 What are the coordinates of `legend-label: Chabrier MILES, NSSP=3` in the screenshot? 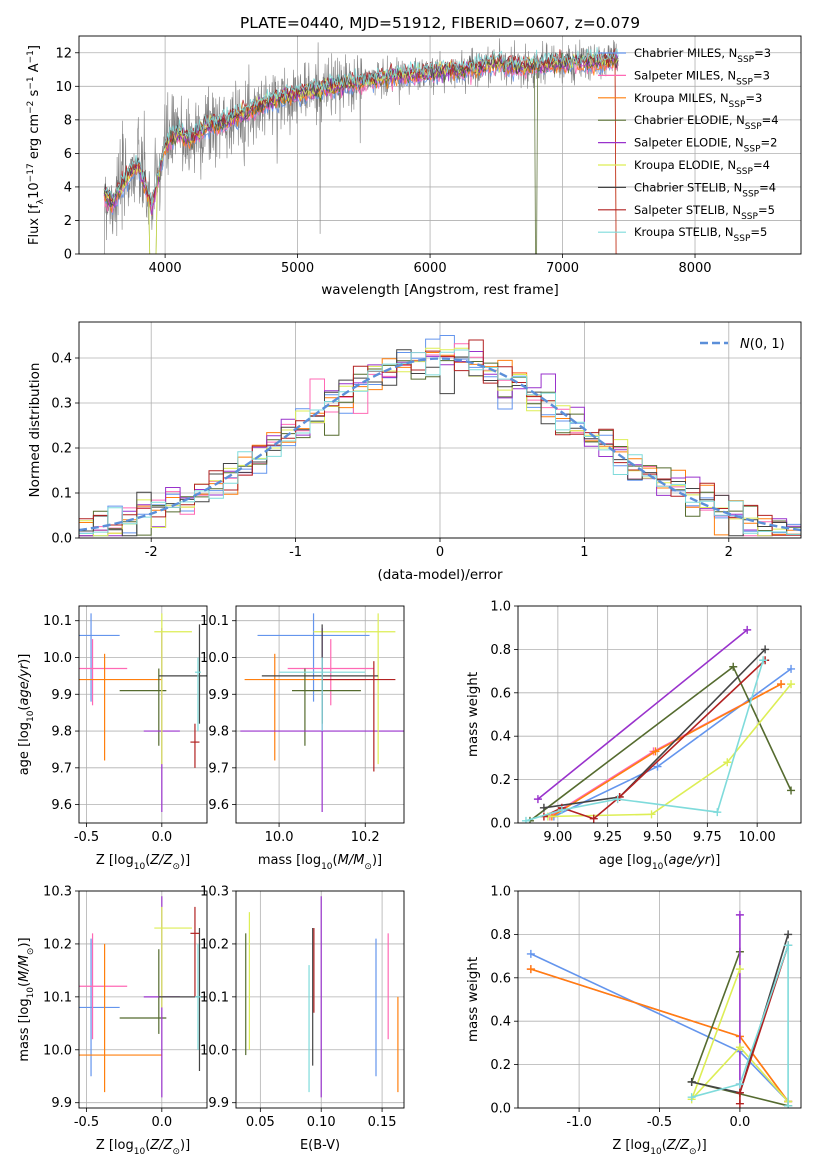 It's located at (702, 55).